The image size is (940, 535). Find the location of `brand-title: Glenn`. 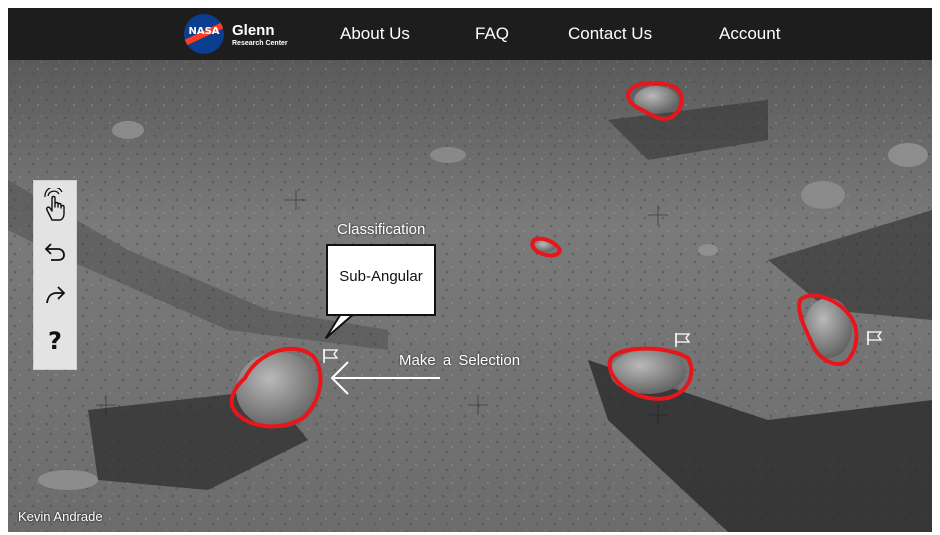

brand-title: Glenn is located at coordinates (253, 30).